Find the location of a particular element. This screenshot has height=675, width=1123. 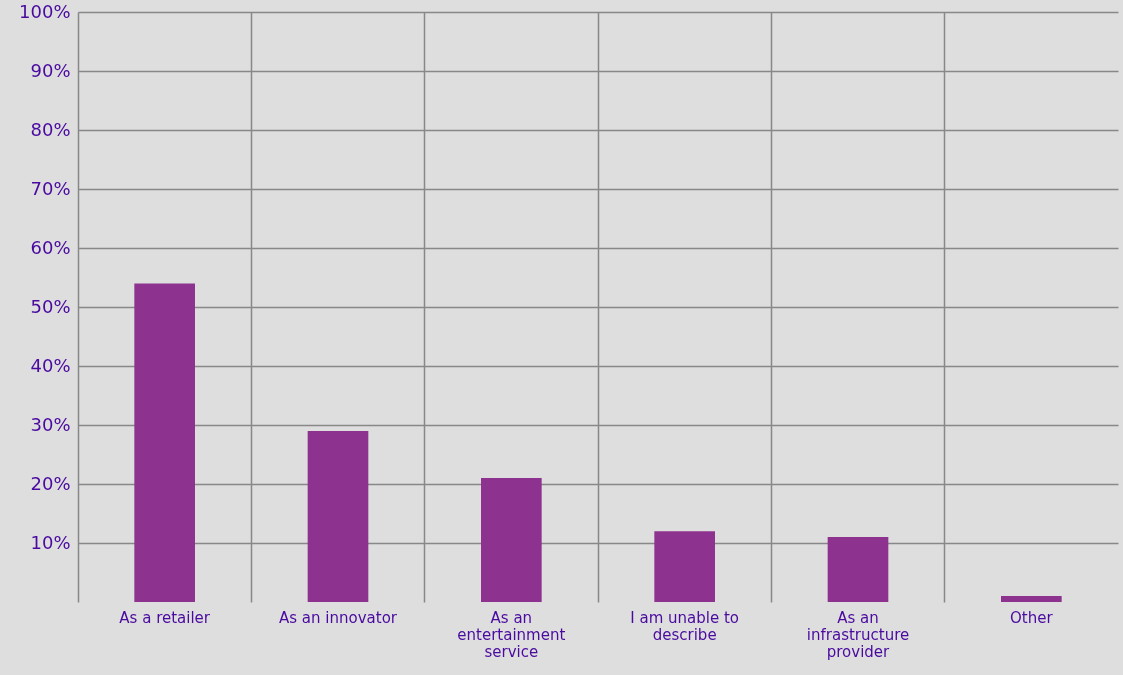

x-tick-label: I am unable to describe is located at coordinates (685, 626).